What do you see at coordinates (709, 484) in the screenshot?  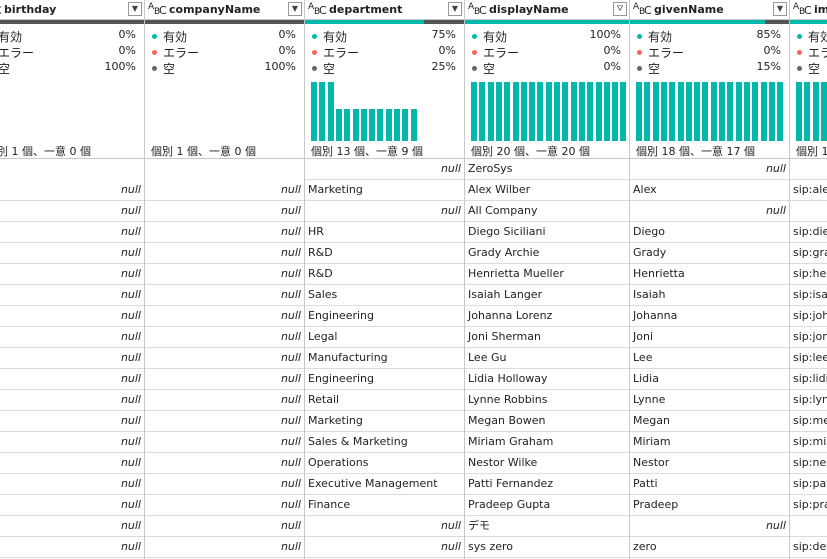 I see `table-cell: Patti` at bounding box center [709, 484].